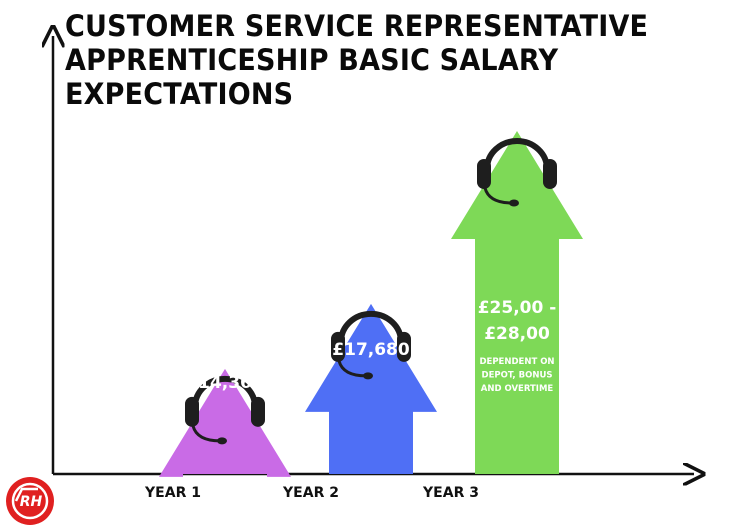 The width and height of the screenshot is (750, 530). Describe the element at coordinates (371, 350) in the screenshot. I see `value-label-year-2: £17,680` at that location.